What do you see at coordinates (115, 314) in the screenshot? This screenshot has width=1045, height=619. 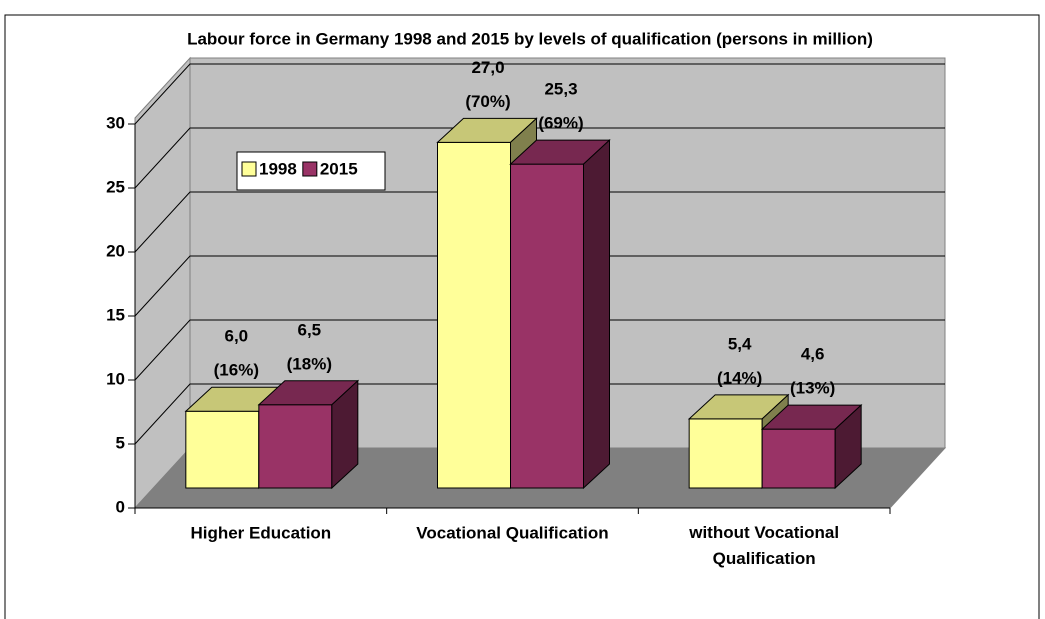 I see `y-tick-label: 15` at bounding box center [115, 314].